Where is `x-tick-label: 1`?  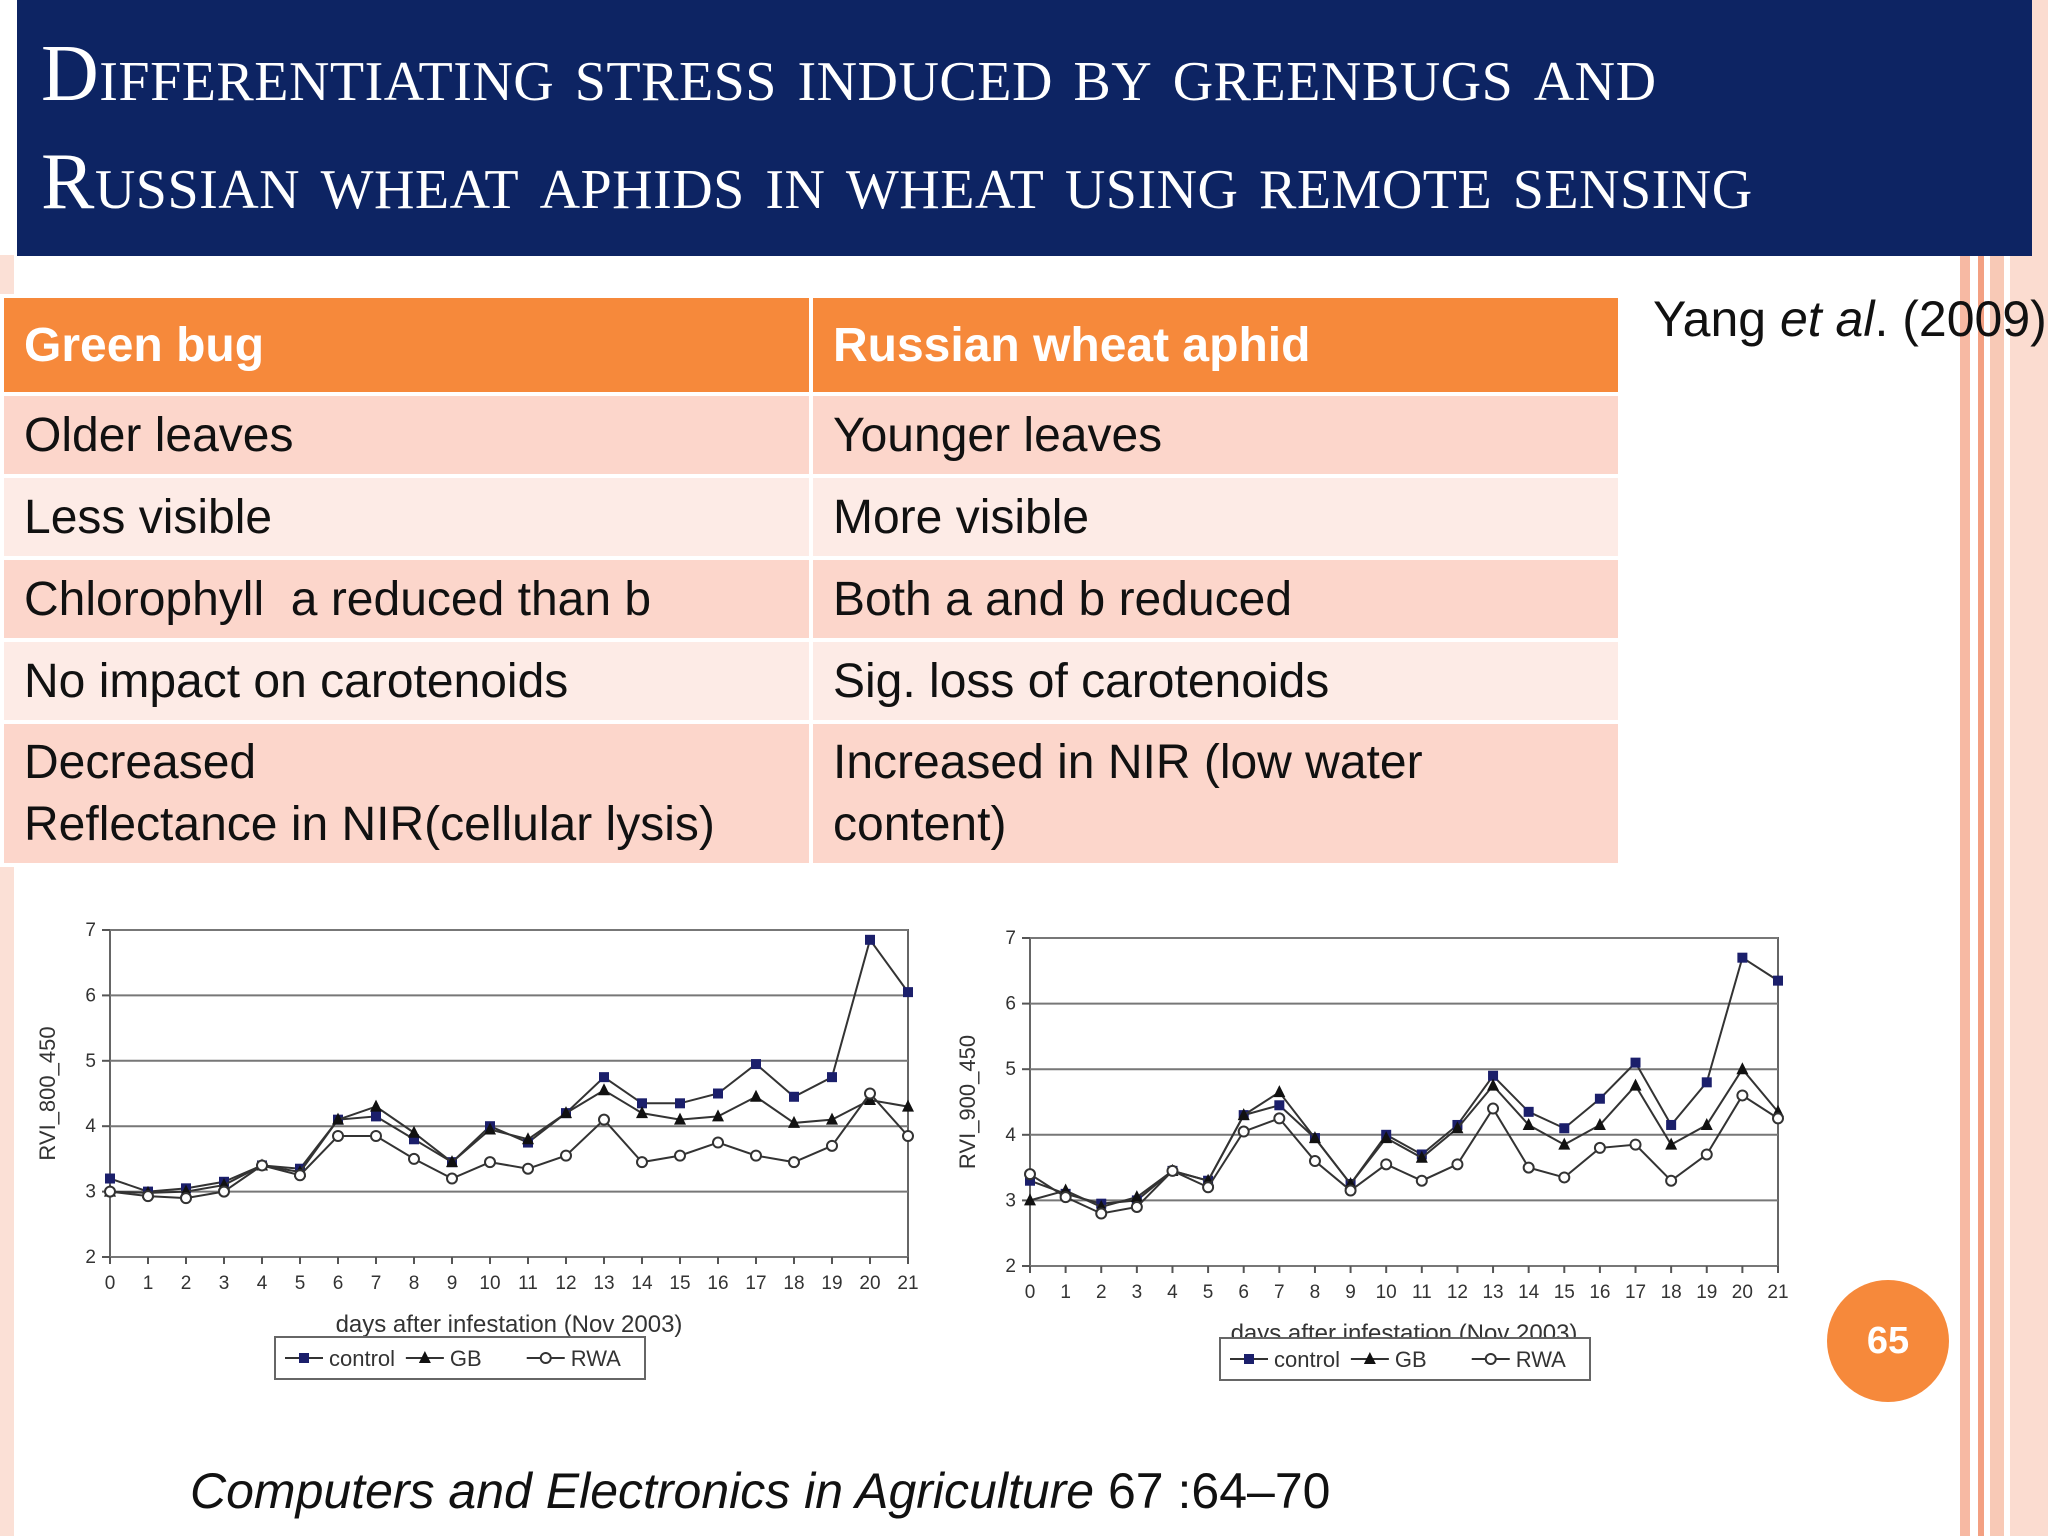
x-tick-label: 1 is located at coordinates (1065, 1292).